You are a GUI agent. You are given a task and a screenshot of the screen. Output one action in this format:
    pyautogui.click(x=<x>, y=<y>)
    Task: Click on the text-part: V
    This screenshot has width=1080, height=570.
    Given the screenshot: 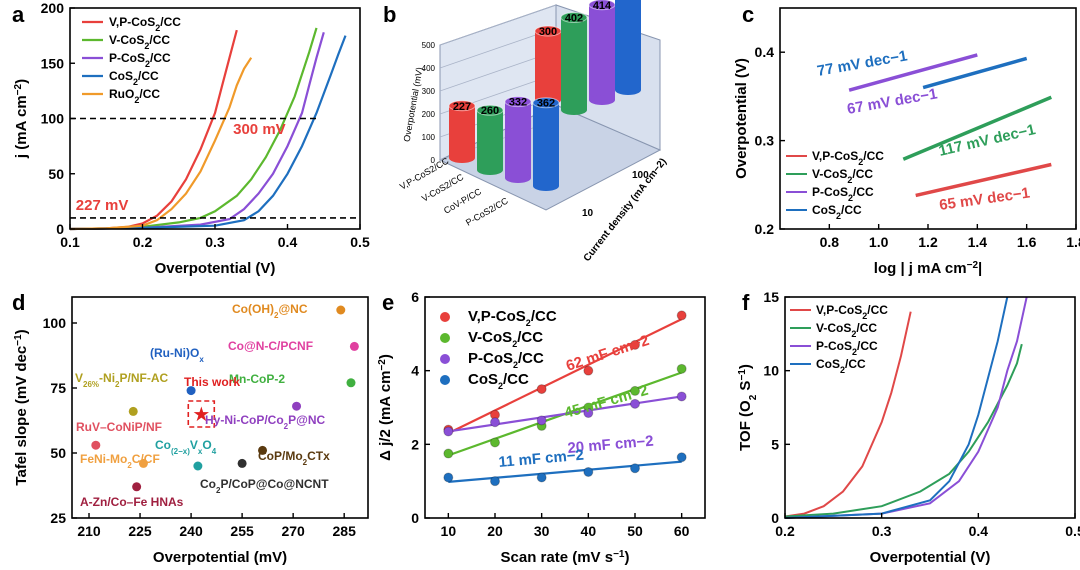 What is the action you would take?
    pyautogui.click(x=194, y=445)
    